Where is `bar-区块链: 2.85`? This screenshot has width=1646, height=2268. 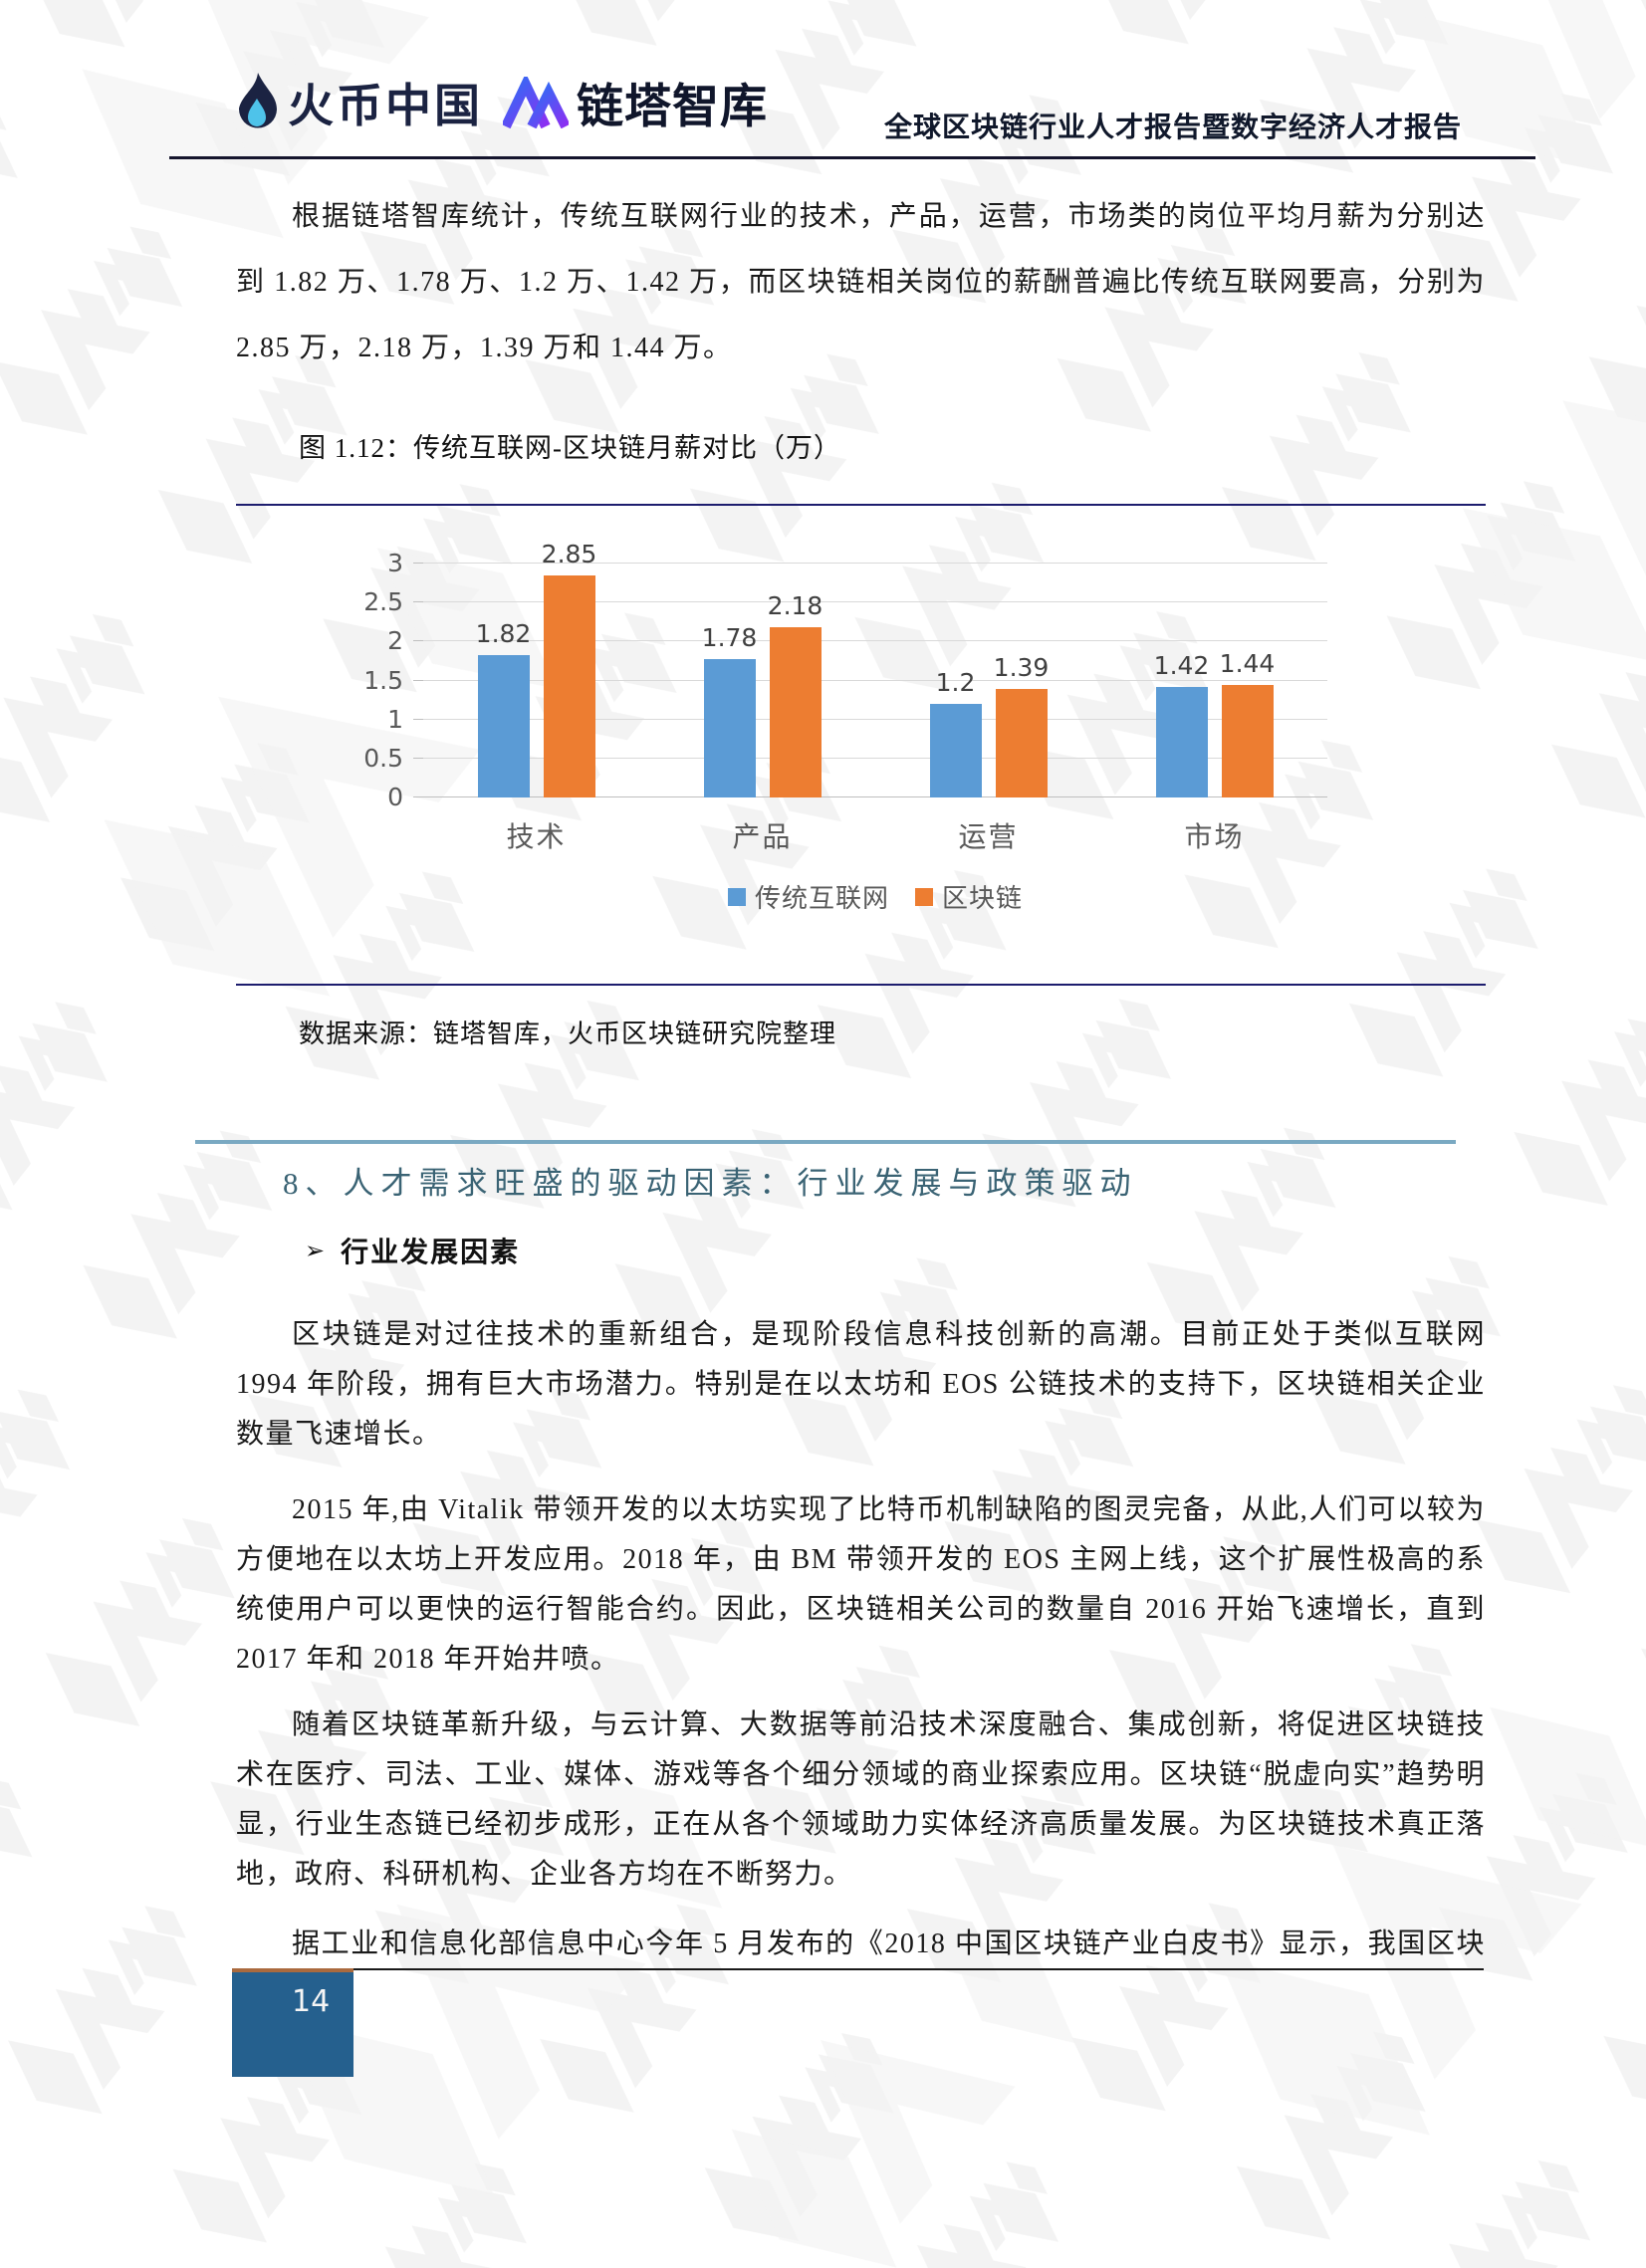
bar-区块链: 2.85 is located at coordinates (569, 668).